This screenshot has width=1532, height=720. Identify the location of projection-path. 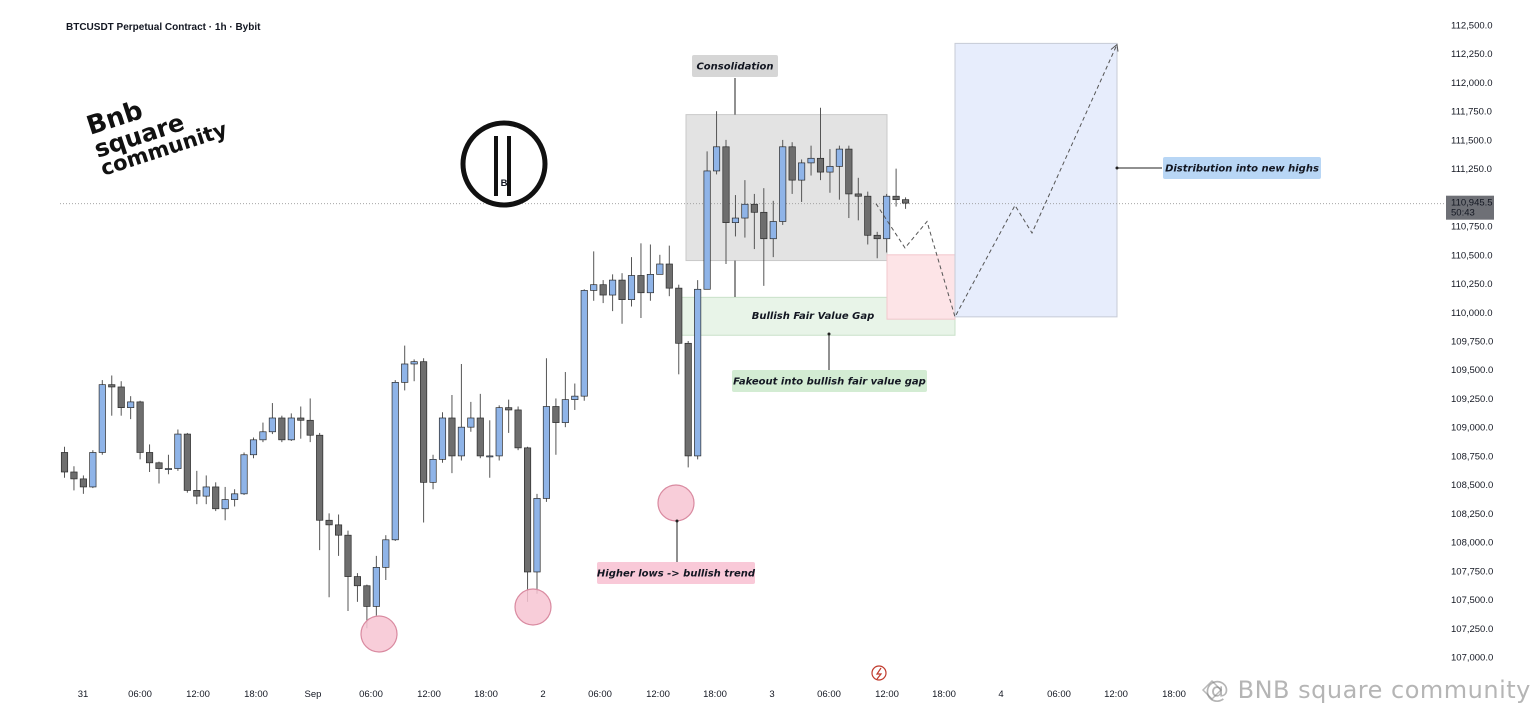
(996, 181).